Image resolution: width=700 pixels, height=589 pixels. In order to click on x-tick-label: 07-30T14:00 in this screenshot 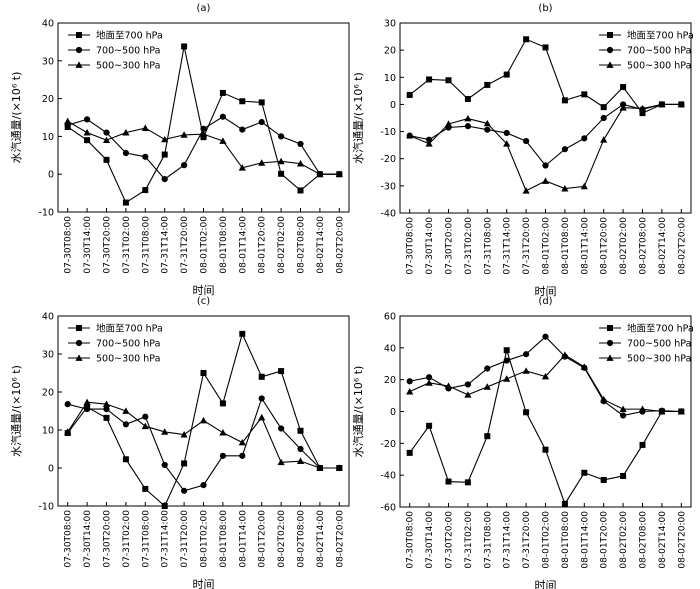, I will do `click(88, 245)`.